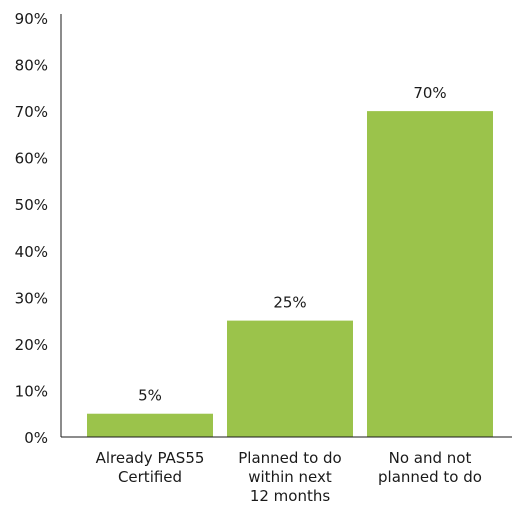 This screenshot has width=515, height=511. I want to click on x-tick-label: Planned to do within next 12 months, so click(289, 477).